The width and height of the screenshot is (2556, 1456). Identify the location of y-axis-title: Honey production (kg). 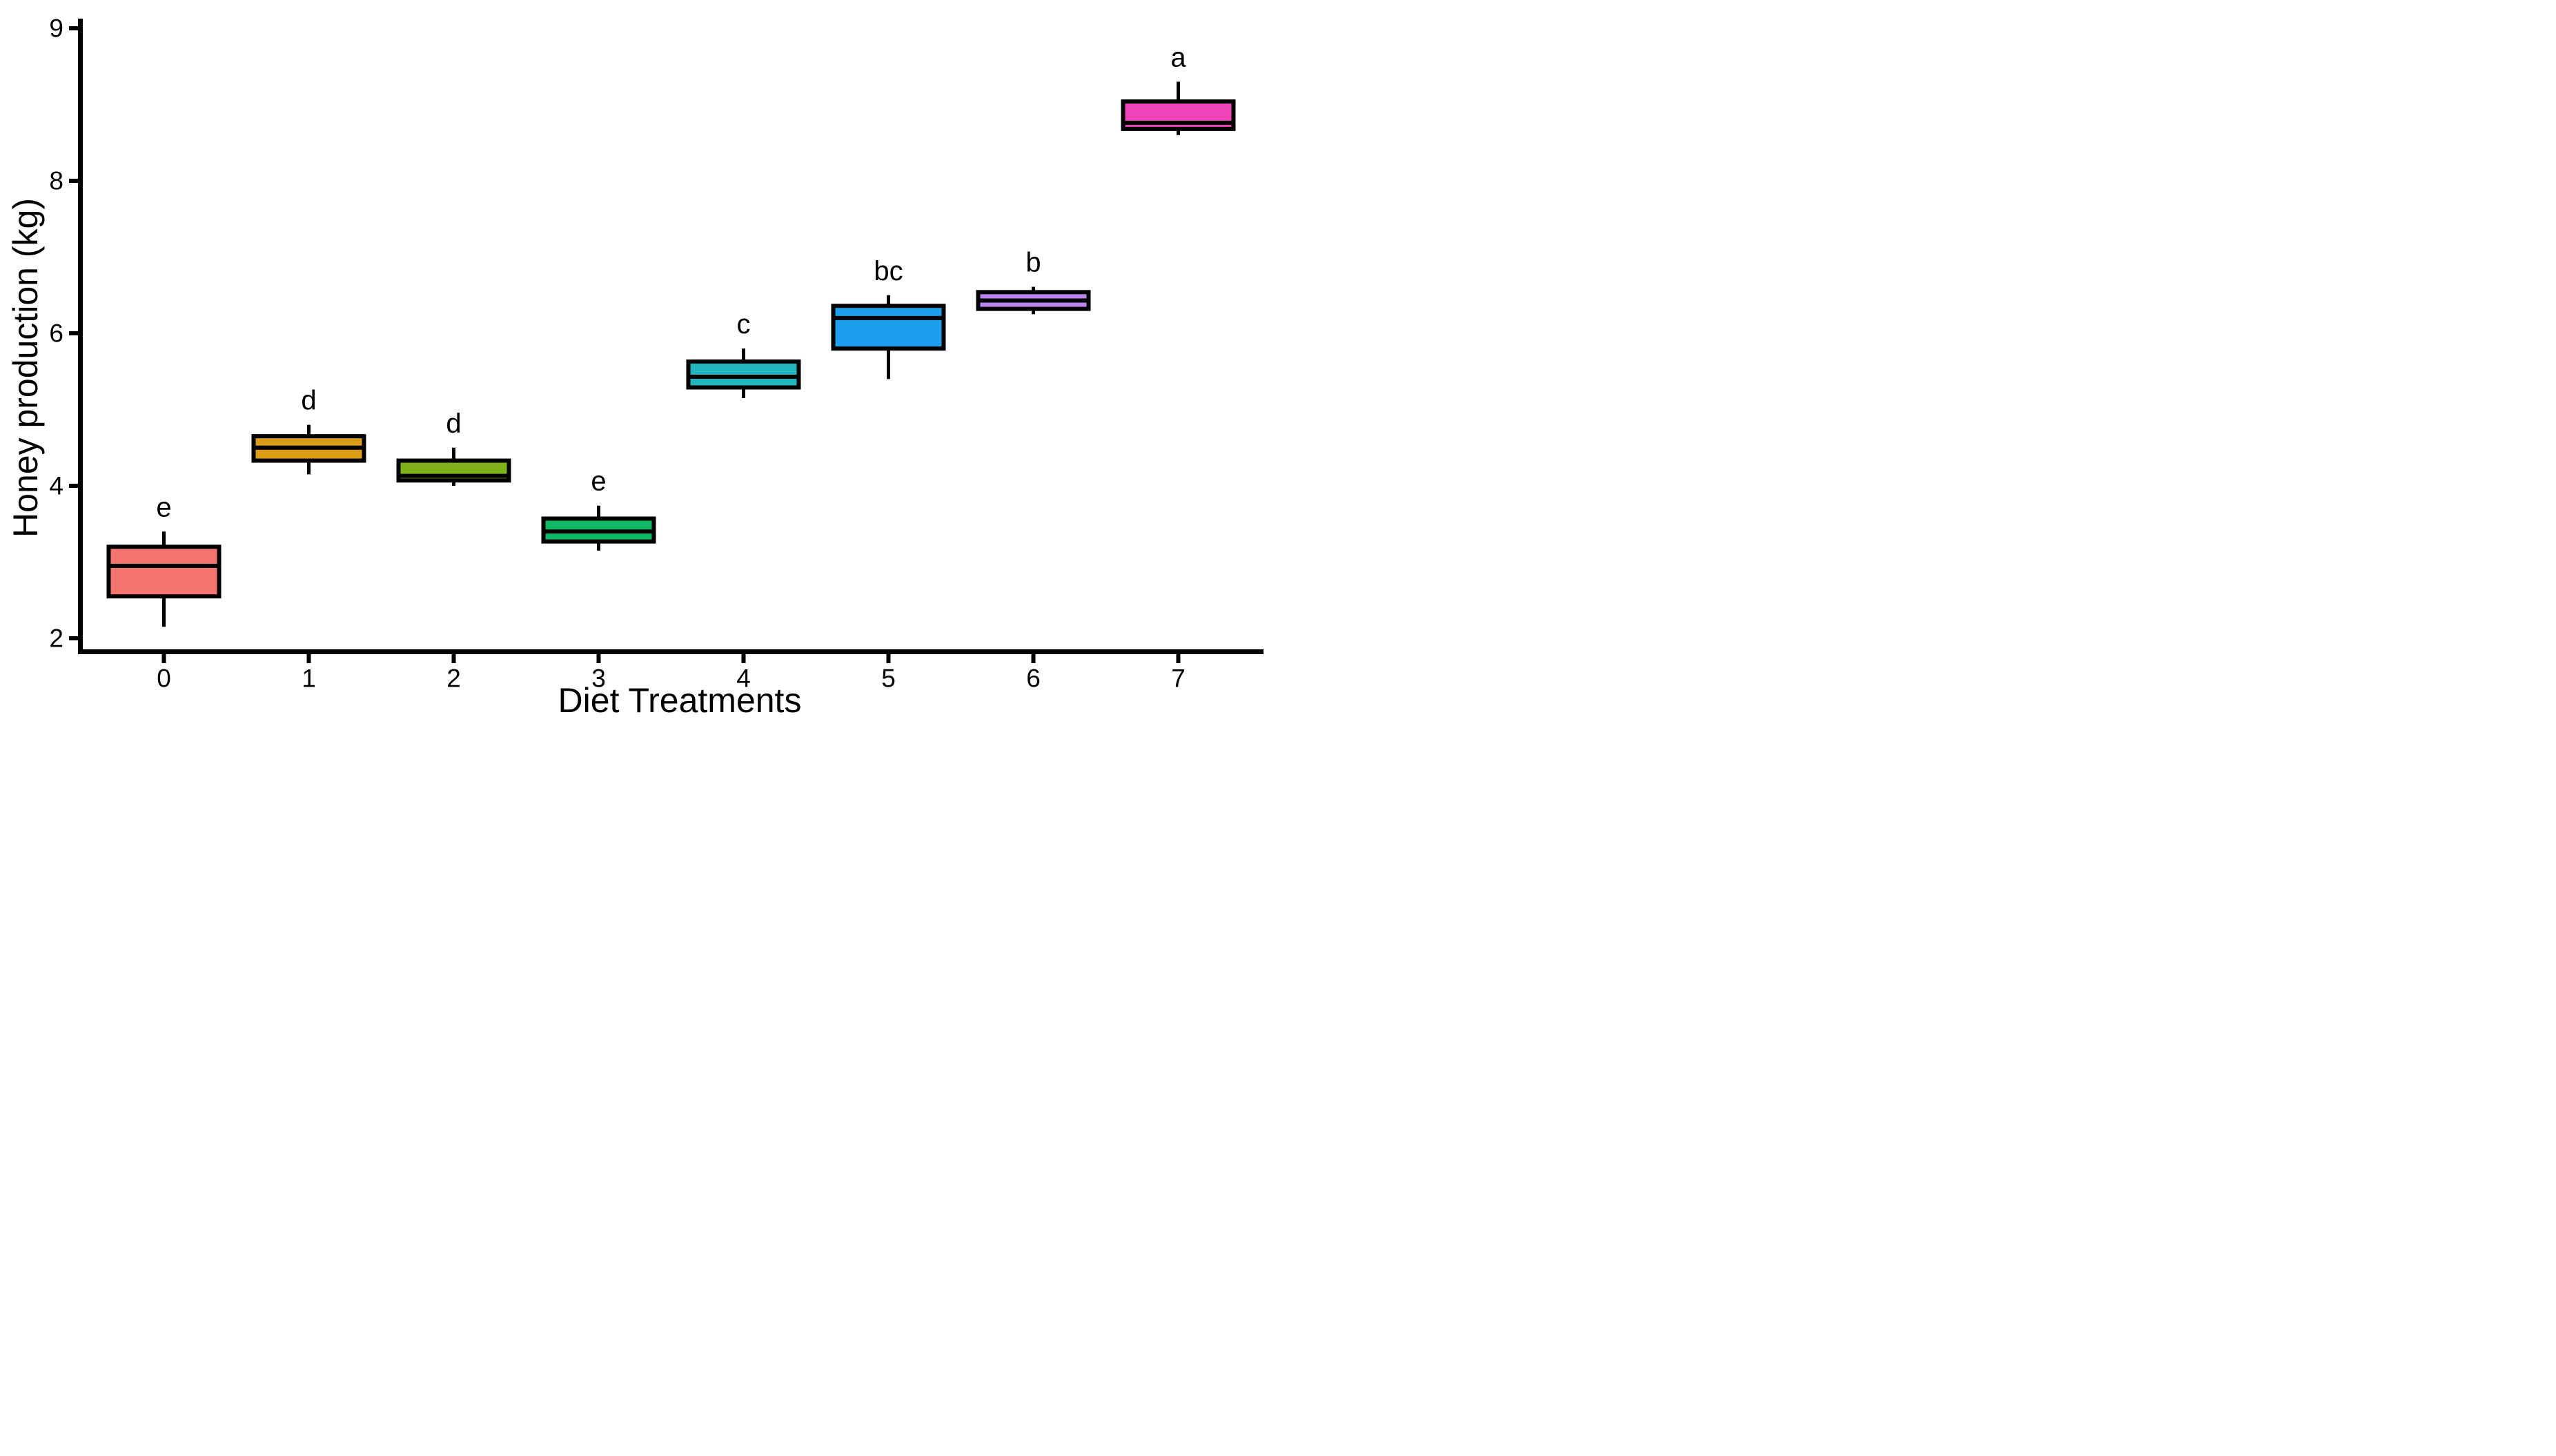
(25, 368).